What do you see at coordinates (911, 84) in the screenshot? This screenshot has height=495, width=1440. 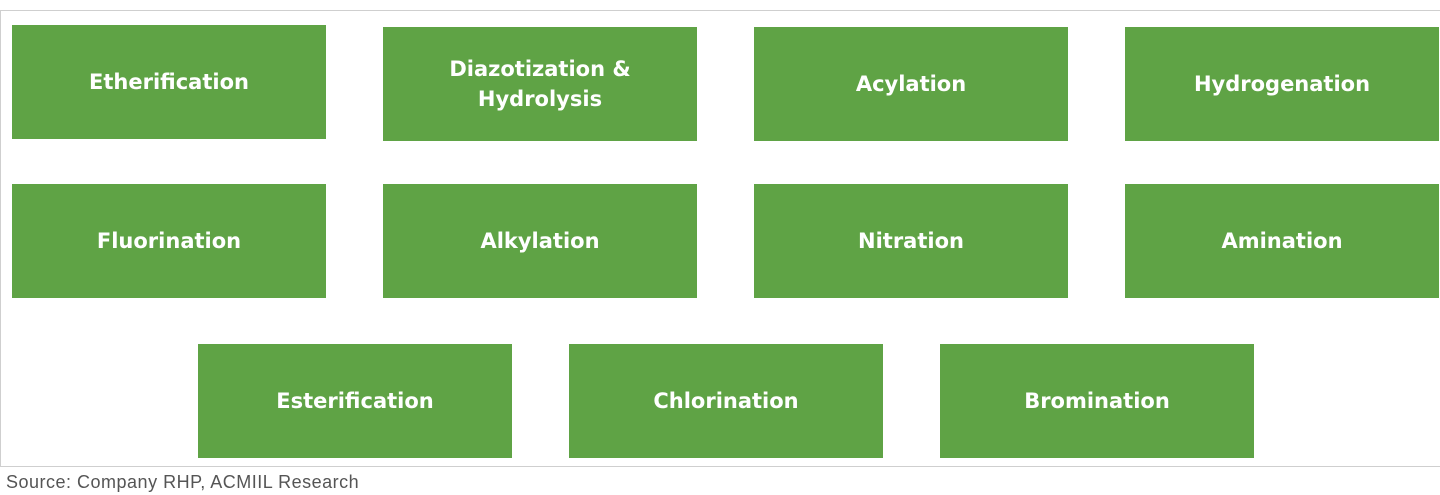 I see `process-box: Acylation` at bounding box center [911, 84].